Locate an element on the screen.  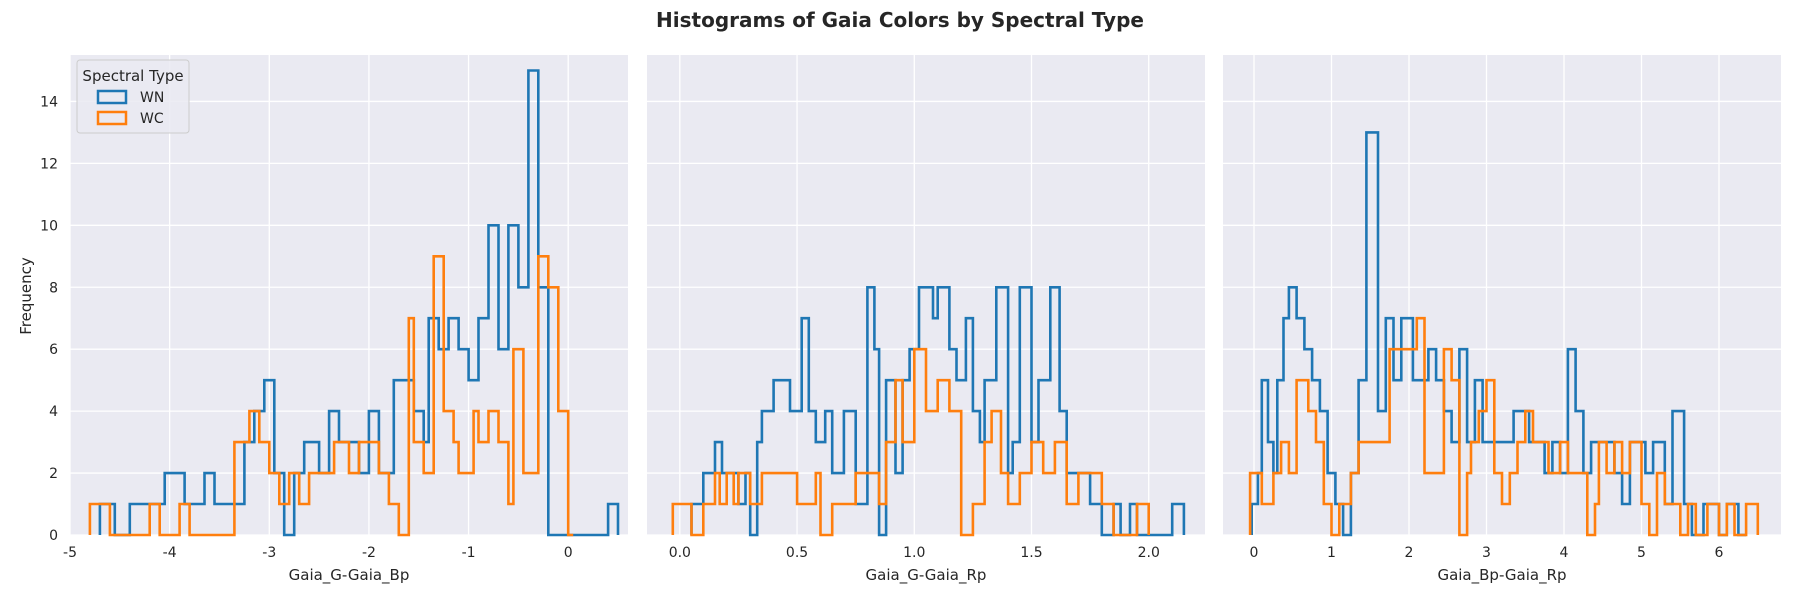
x-tick-label: 0.0 is located at coordinates (680, 553).